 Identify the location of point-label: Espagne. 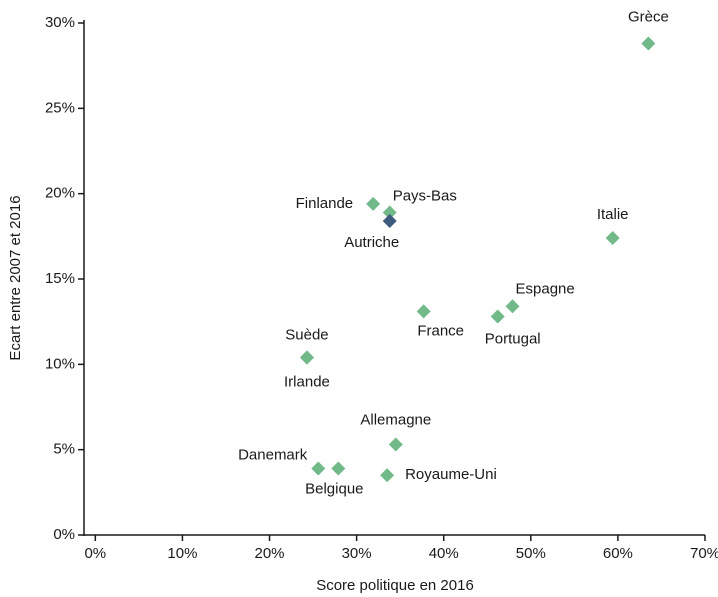
(545, 288).